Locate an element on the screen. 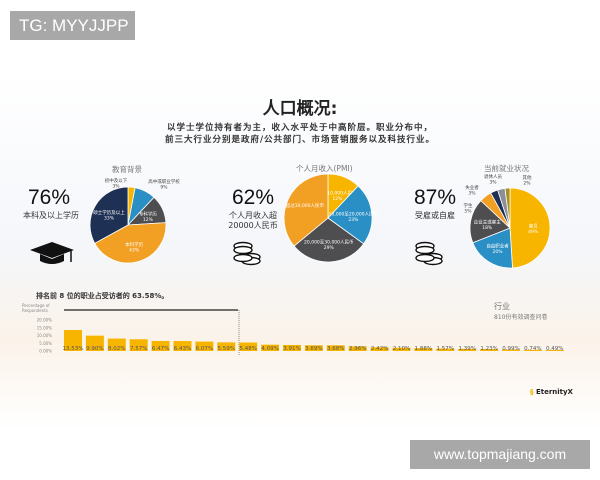 The height and width of the screenshot is (480, 600). y-tick-label: 15.00% is located at coordinates (44, 327).